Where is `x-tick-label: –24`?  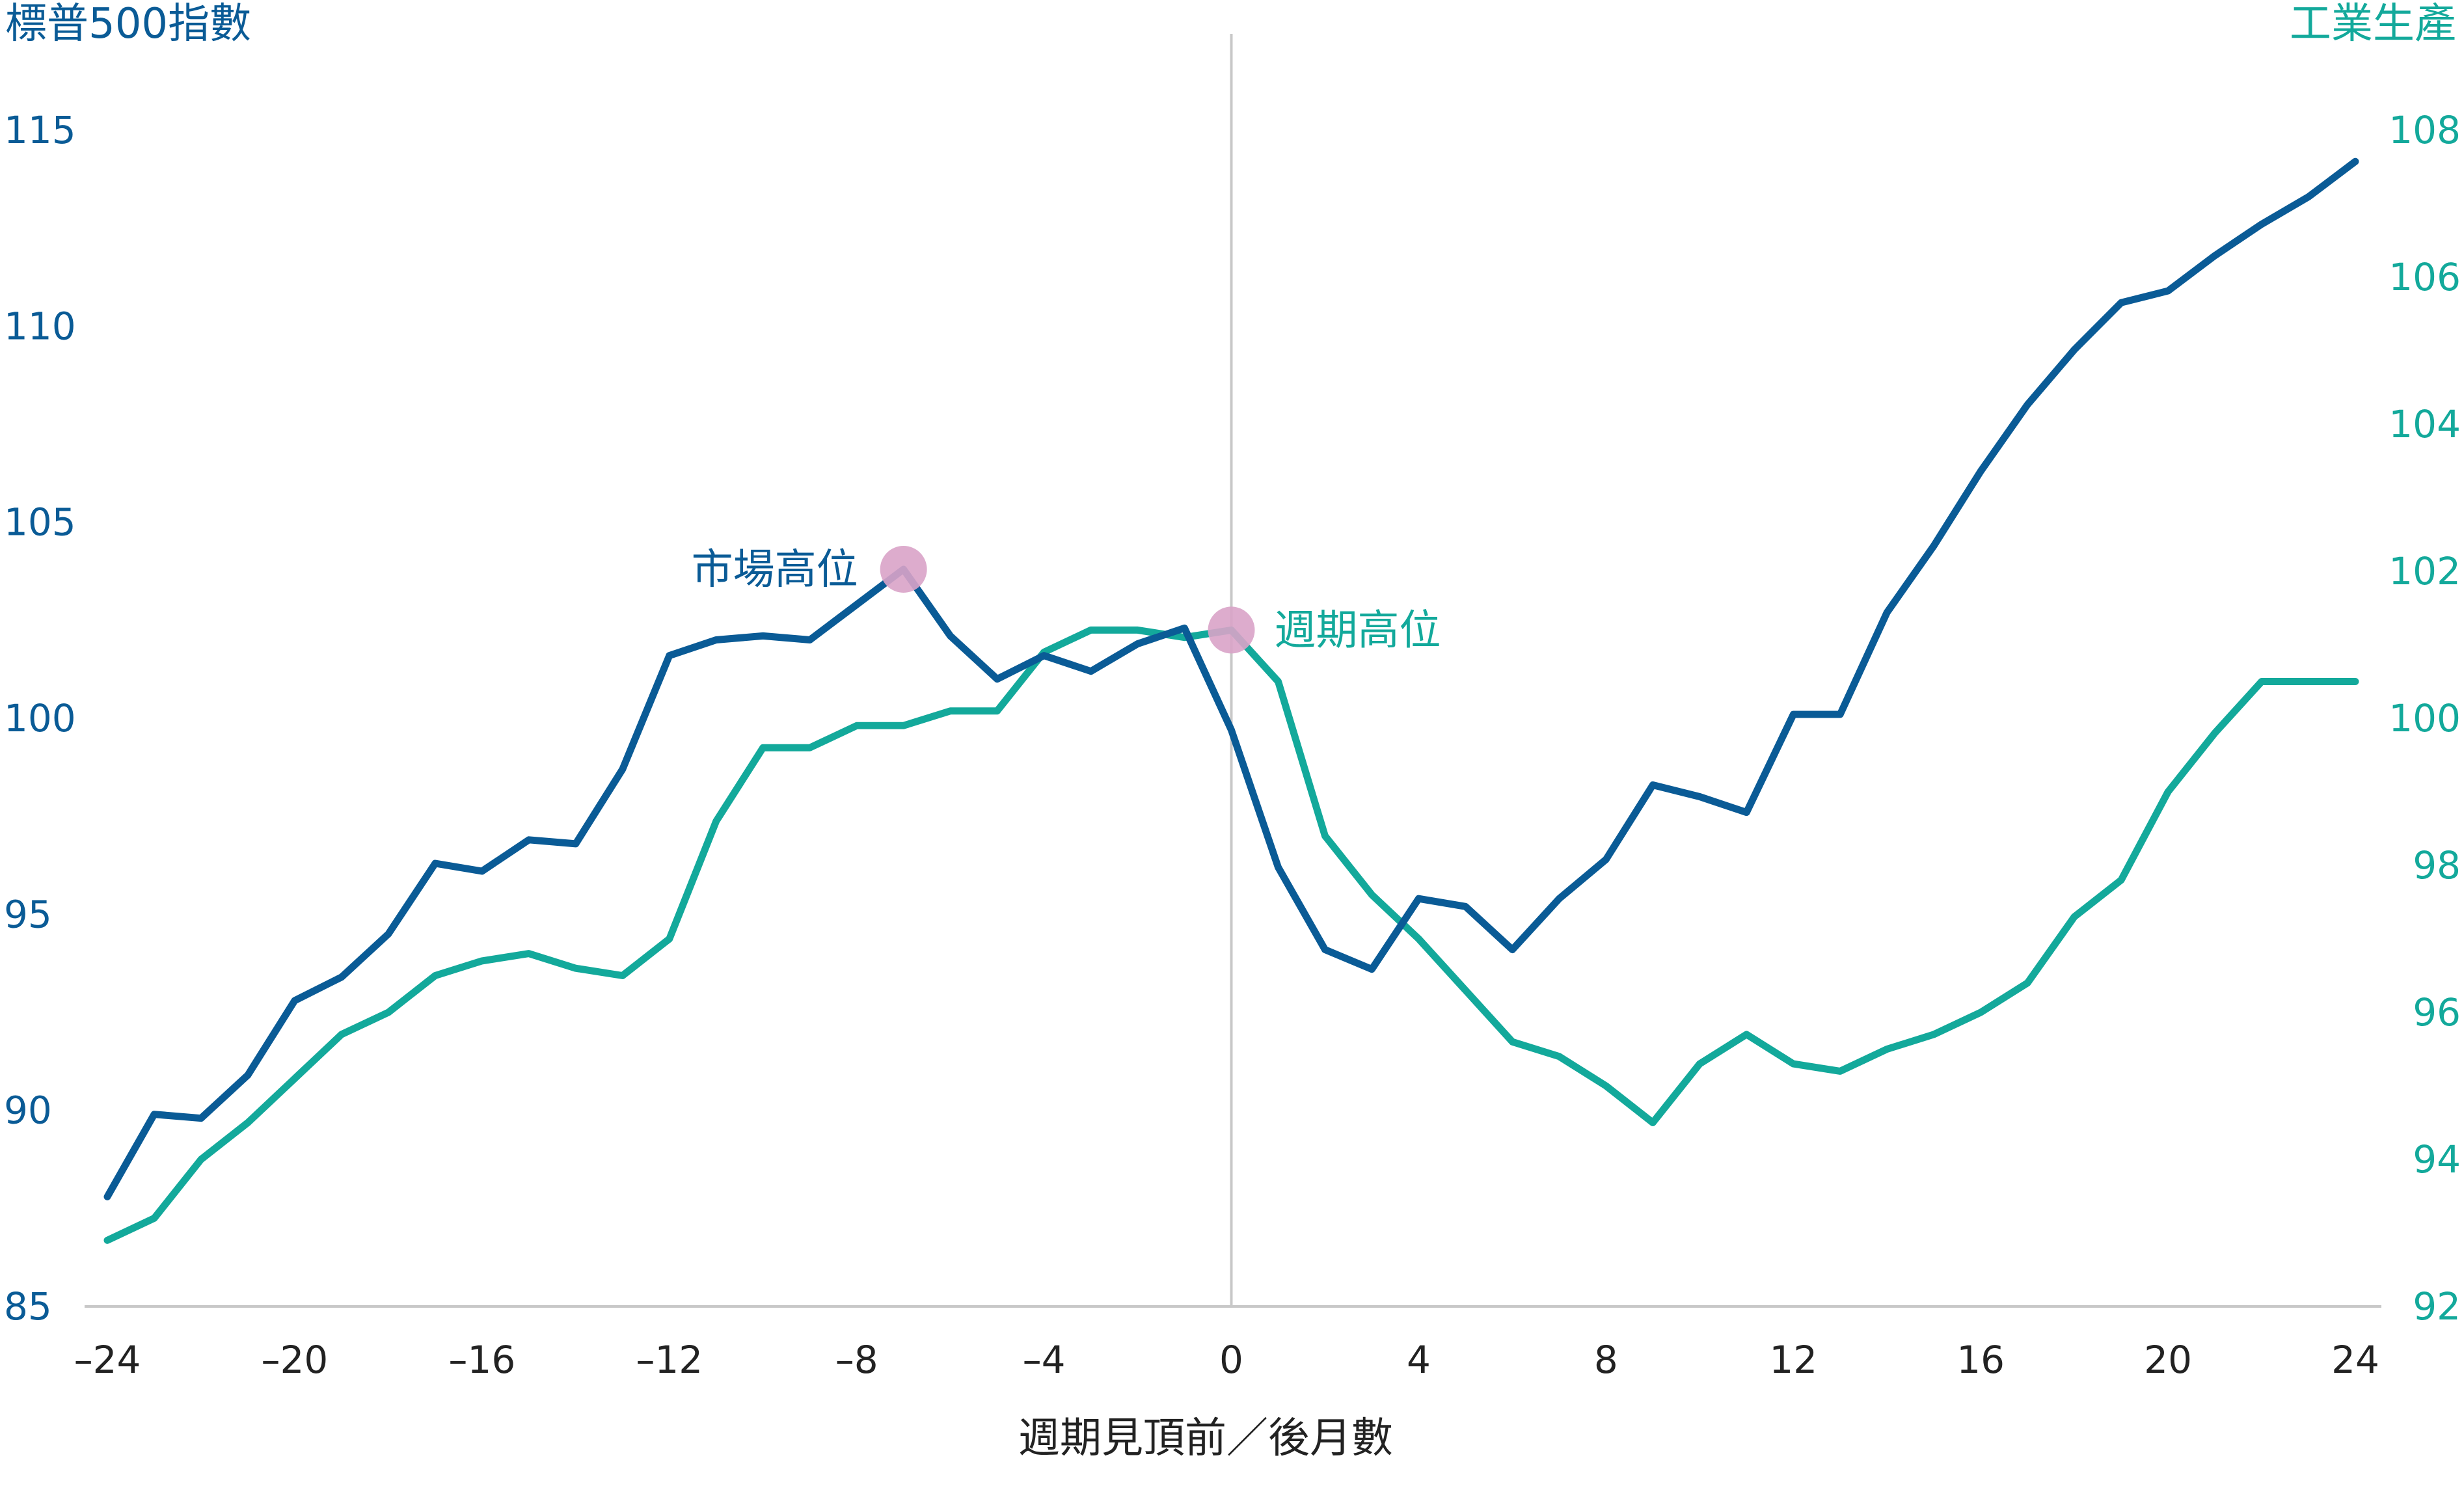
x-tick-label: –24 is located at coordinates (107, 1360).